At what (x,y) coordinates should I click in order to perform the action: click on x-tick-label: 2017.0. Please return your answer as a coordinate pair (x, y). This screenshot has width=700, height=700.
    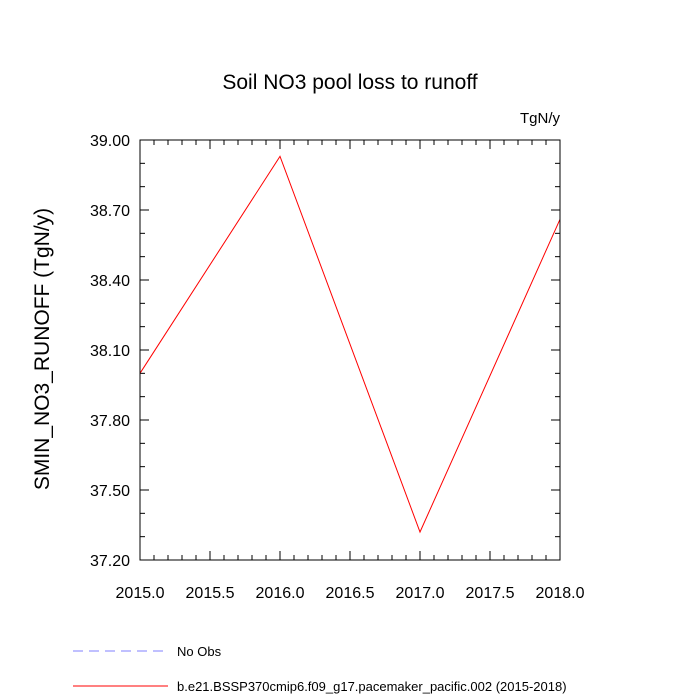
    Looking at the image, I should click on (420, 593).